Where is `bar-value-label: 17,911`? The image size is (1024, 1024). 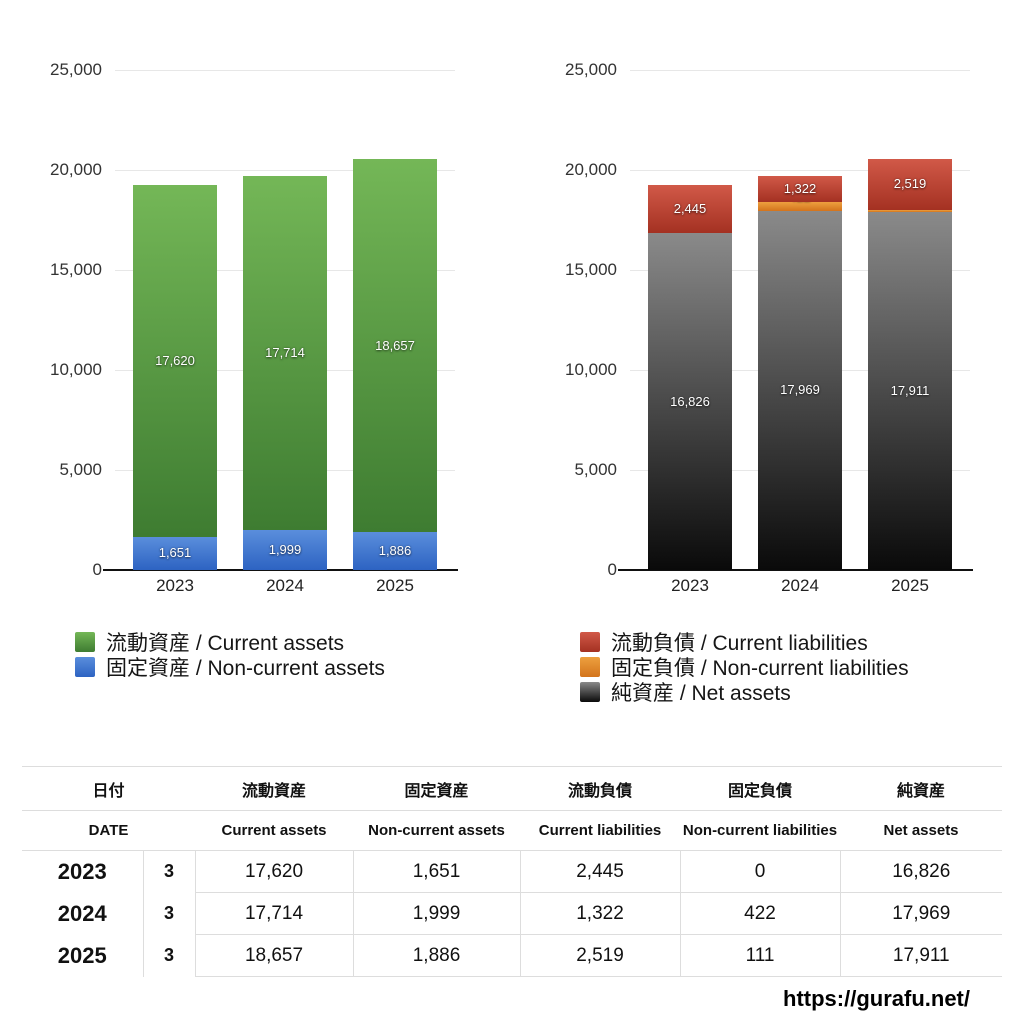
bar-value-label: 17,911 is located at coordinates (910, 390).